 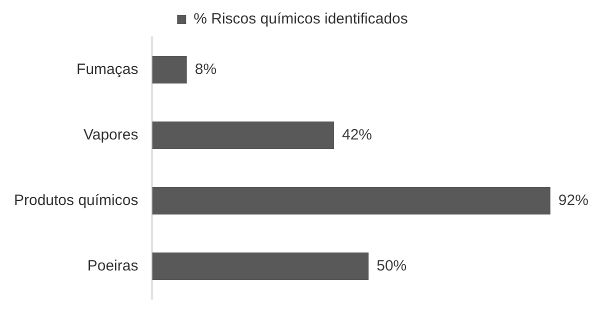 What do you see at coordinates (112, 265) in the screenshot?
I see `y-tick-label: Poeiras` at bounding box center [112, 265].